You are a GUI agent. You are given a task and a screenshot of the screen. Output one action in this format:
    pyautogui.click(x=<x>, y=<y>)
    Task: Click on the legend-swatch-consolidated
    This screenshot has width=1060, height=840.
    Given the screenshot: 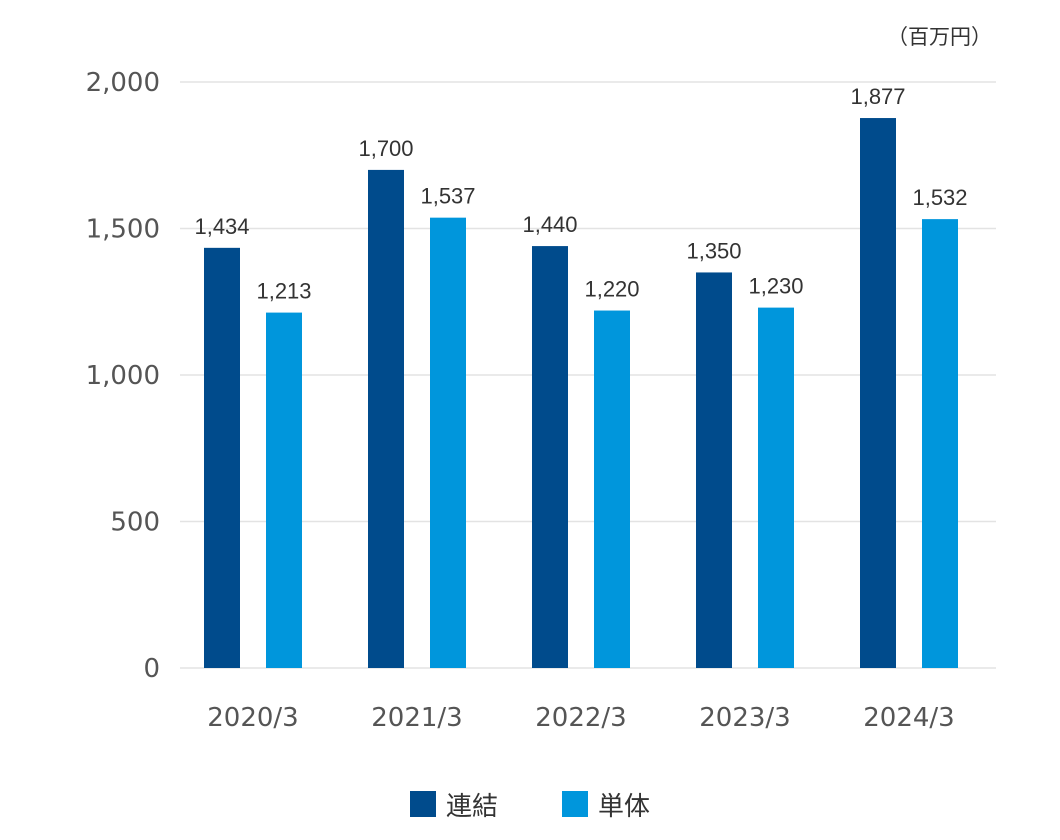 What is the action you would take?
    pyautogui.click(x=422, y=804)
    